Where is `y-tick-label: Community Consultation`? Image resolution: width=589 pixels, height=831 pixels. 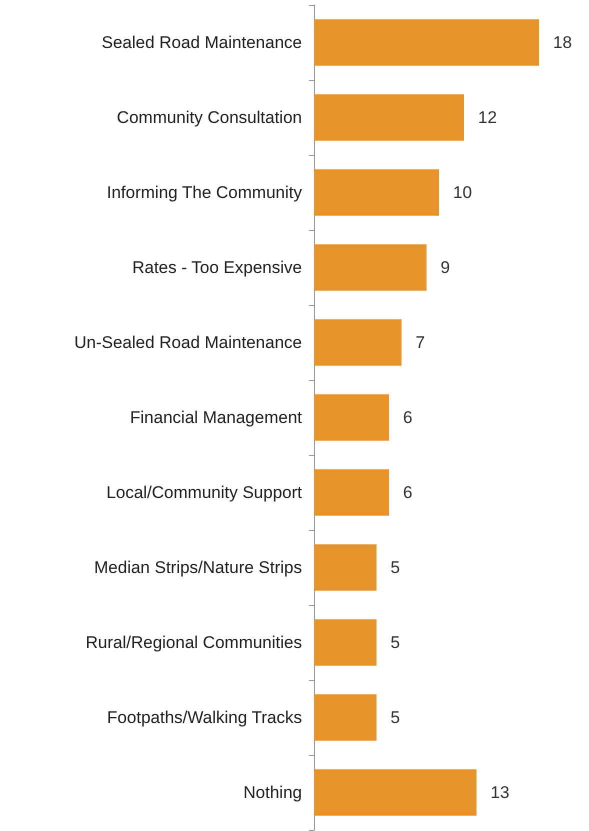
y-tick-label: Community Consultation is located at coordinates (209, 117).